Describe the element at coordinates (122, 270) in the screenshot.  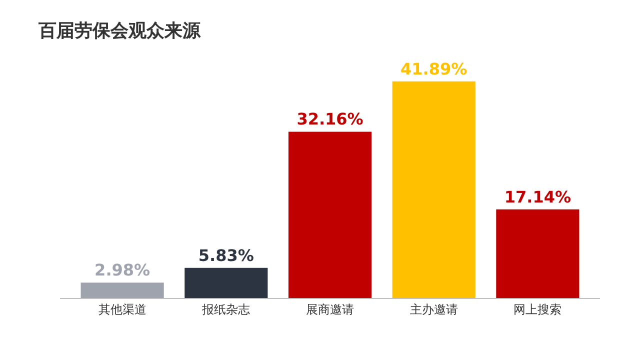
I see `data-label: 2.98%` at that location.